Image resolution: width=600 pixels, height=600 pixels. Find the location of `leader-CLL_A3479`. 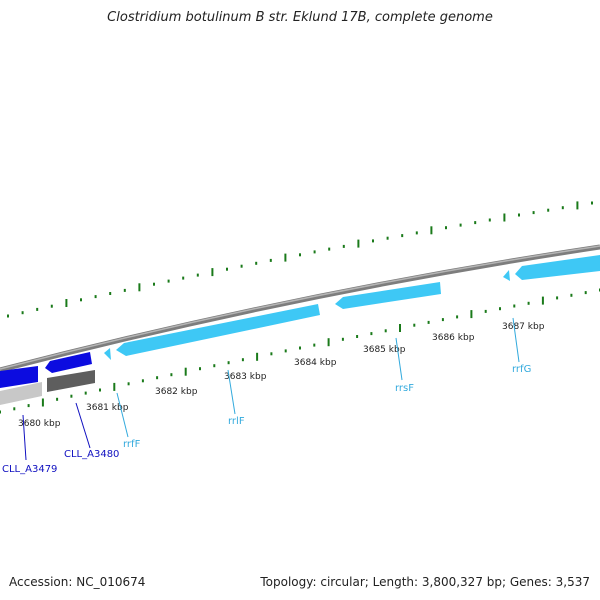

leader-CLL_A3479 is located at coordinates (24, 437).